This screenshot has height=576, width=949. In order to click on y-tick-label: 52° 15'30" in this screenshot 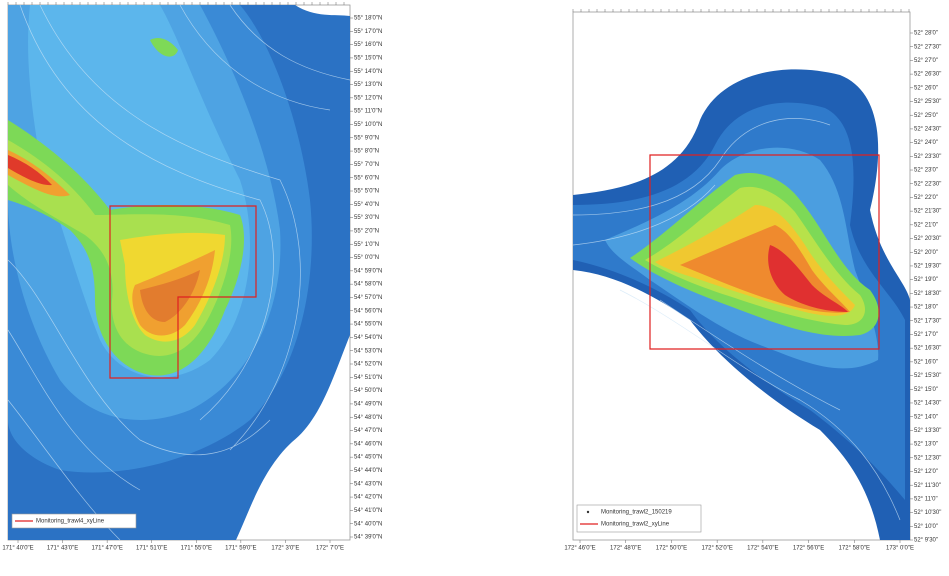, I will do `click(927, 376)`.